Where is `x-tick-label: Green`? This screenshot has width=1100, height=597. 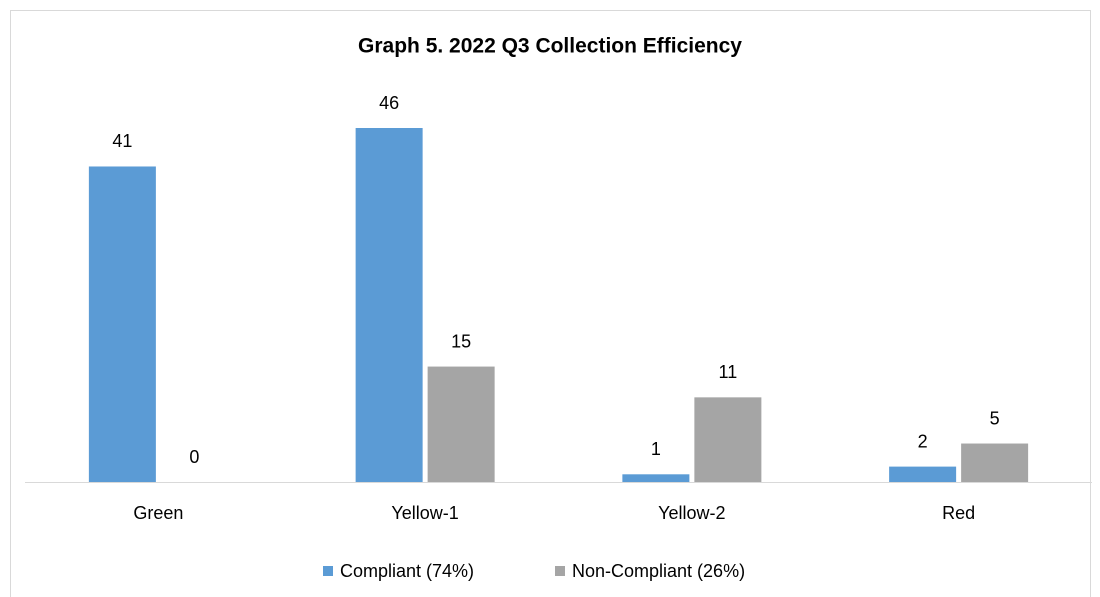 x-tick-label: Green is located at coordinates (158, 513).